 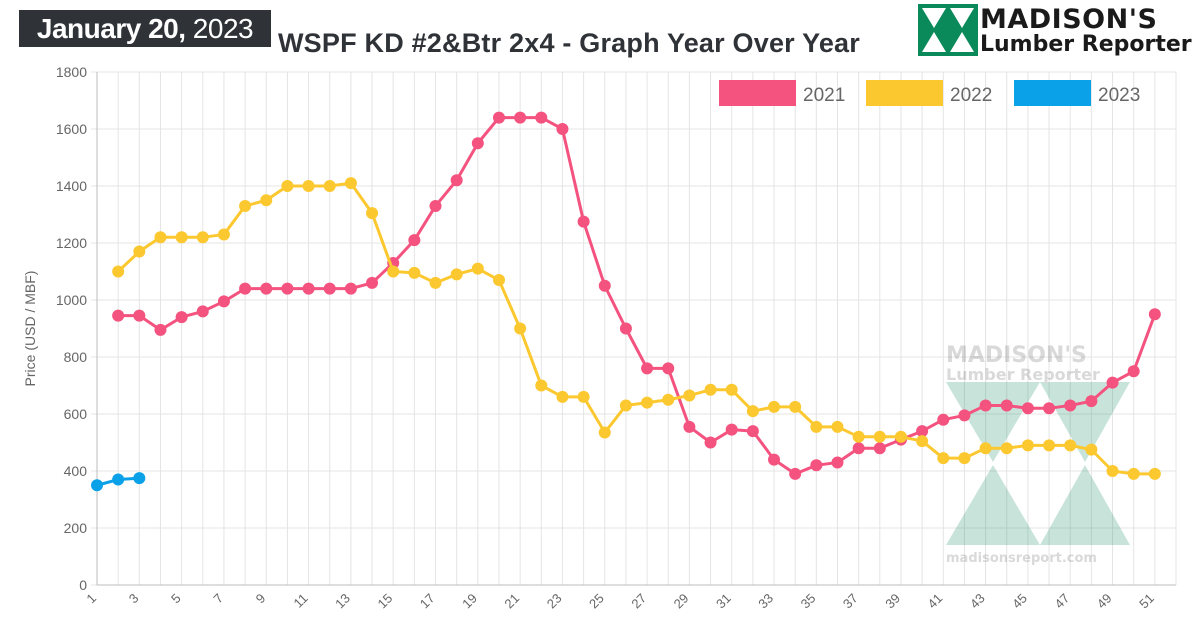 I want to click on y-tick-label: 600, so click(x=76, y=414).